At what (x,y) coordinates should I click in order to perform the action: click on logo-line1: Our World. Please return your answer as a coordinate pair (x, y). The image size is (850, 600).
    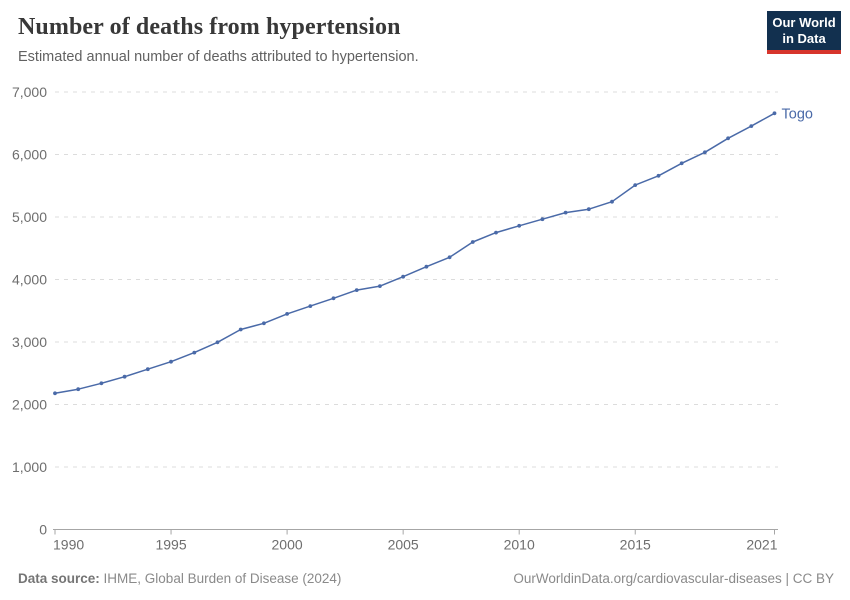
    Looking at the image, I should click on (804, 22).